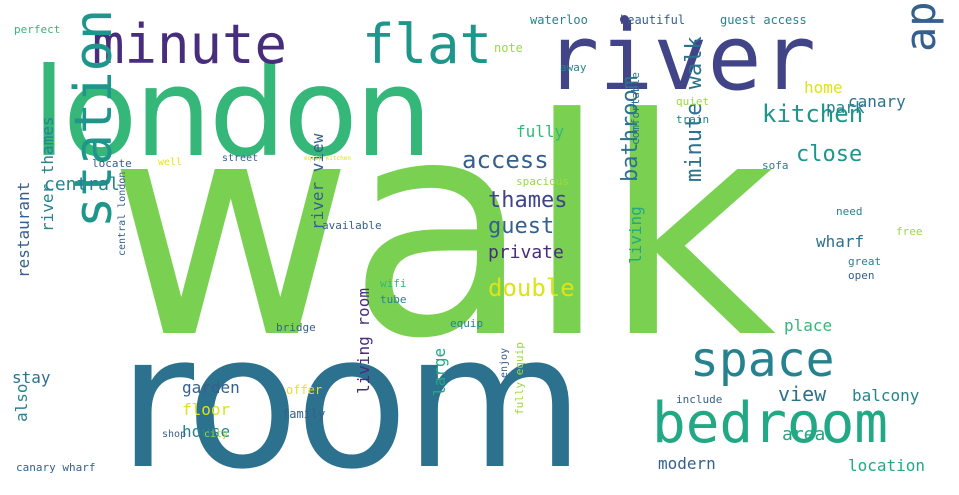 The image size is (959, 495). Describe the element at coordinates (840, 241) in the screenshot. I see `word-wharf: wharf` at that location.